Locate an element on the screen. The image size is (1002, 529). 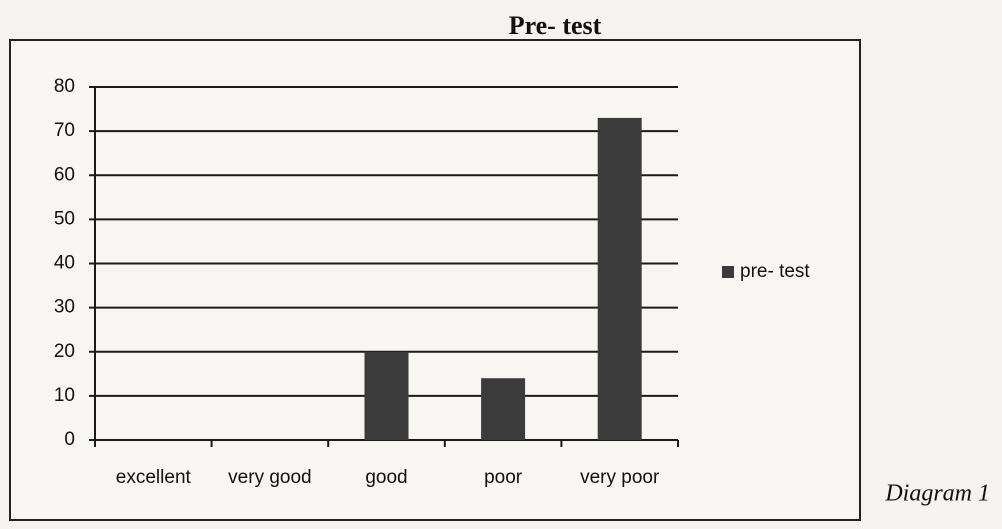
y-tick-label: 0 is located at coordinates (69, 439).